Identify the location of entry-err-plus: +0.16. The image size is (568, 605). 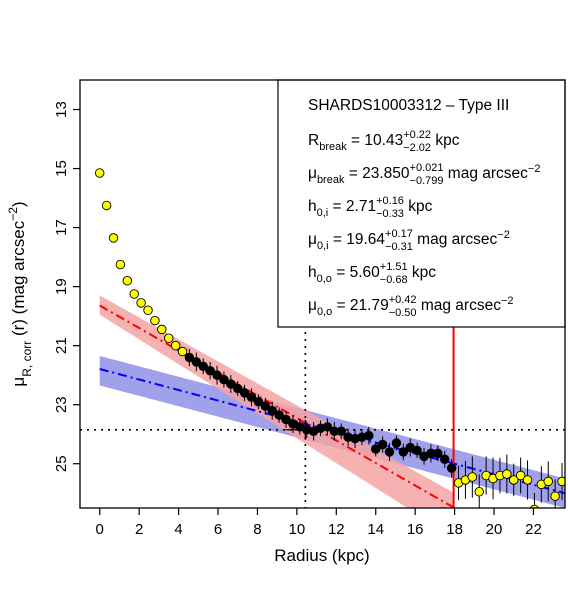
(390, 201).